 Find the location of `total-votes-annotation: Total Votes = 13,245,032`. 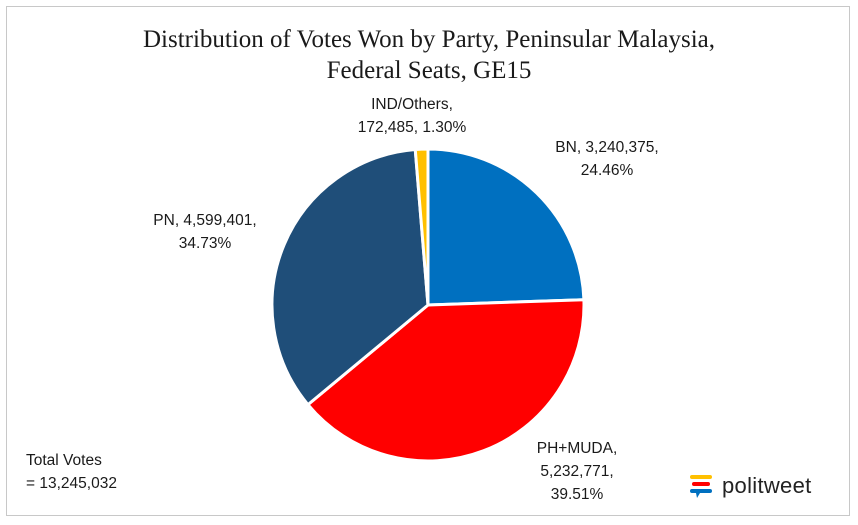

total-votes-annotation: Total Votes = 13,245,032 is located at coordinates (71, 472).